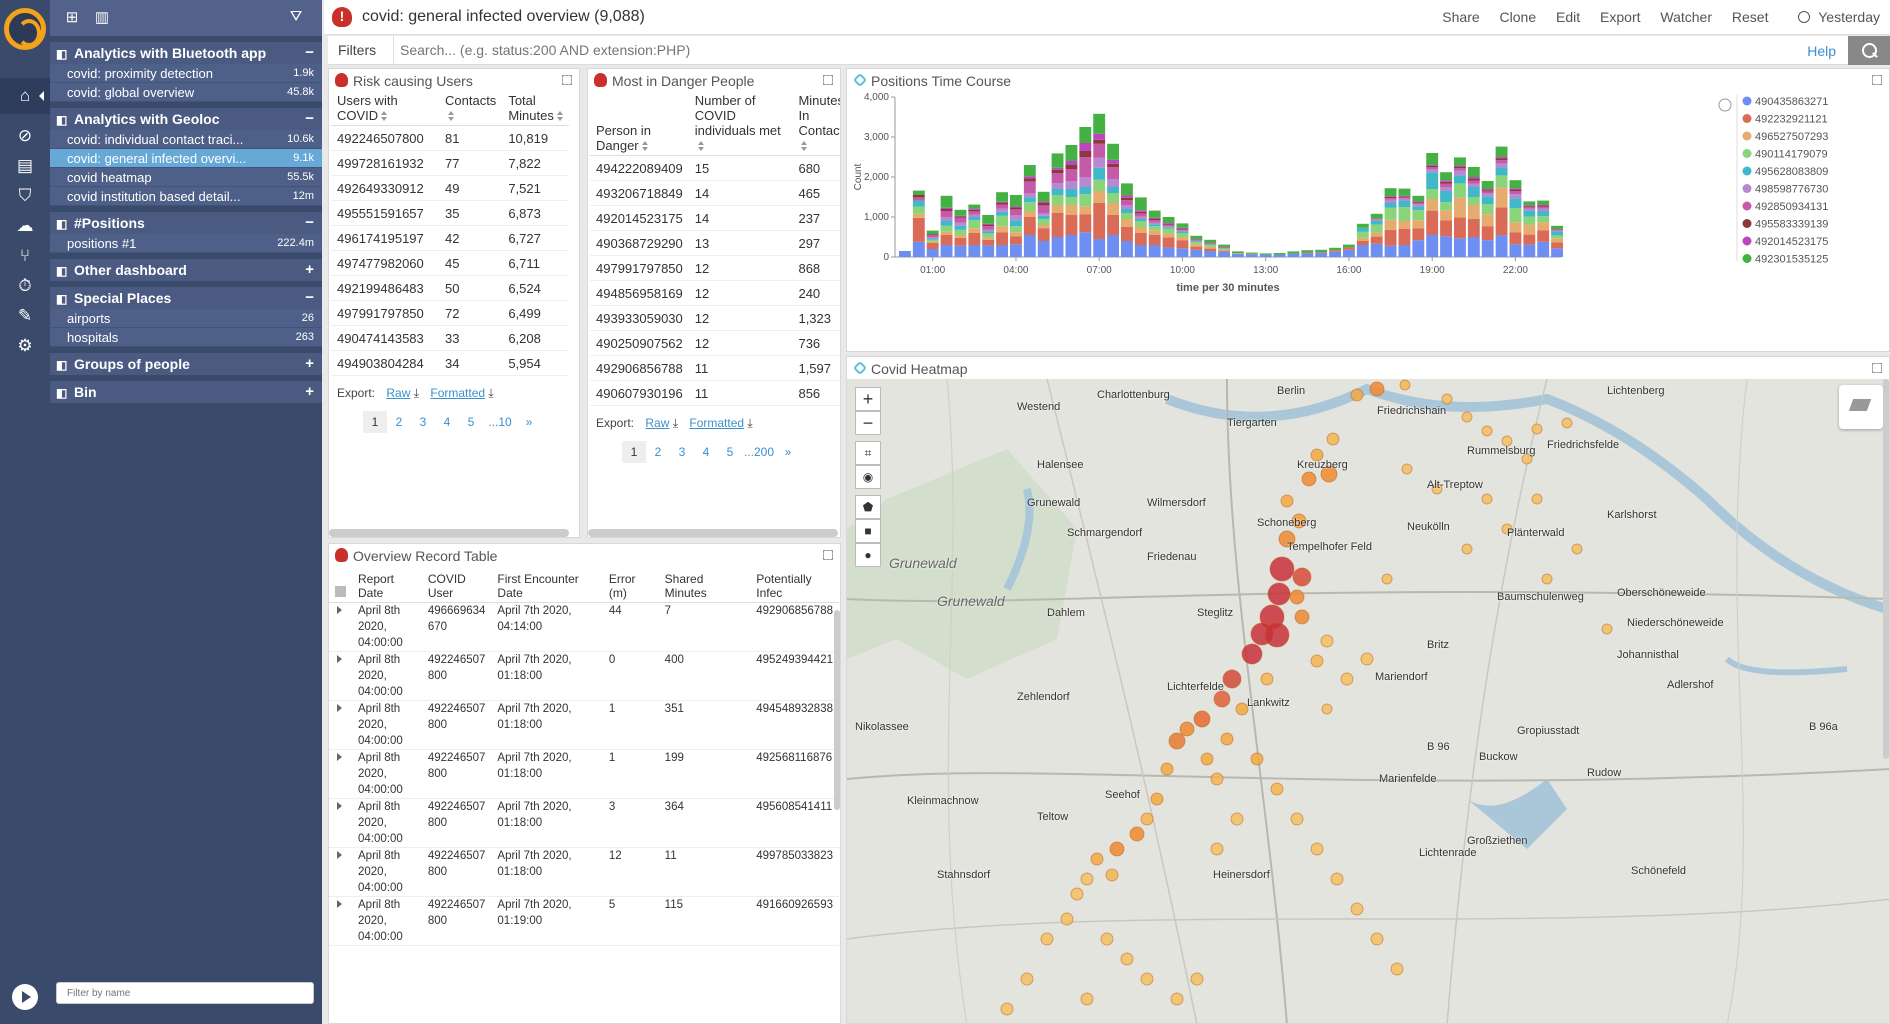 Image resolution: width=1890 pixels, height=1024 pixels. What do you see at coordinates (186, 270) in the screenshot?
I see `sidebar-group-title: ◧ Other dashboard +` at bounding box center [186, 270].